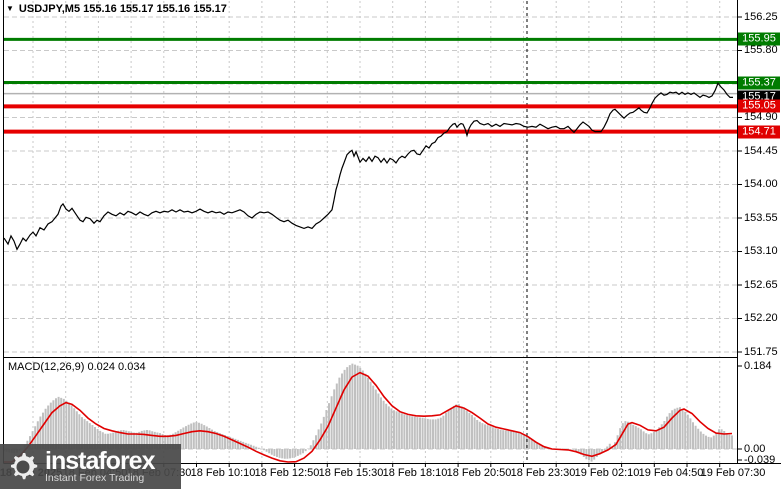  I want to click on brand-tagline: Instant Forex Trading, so click(95, 478).